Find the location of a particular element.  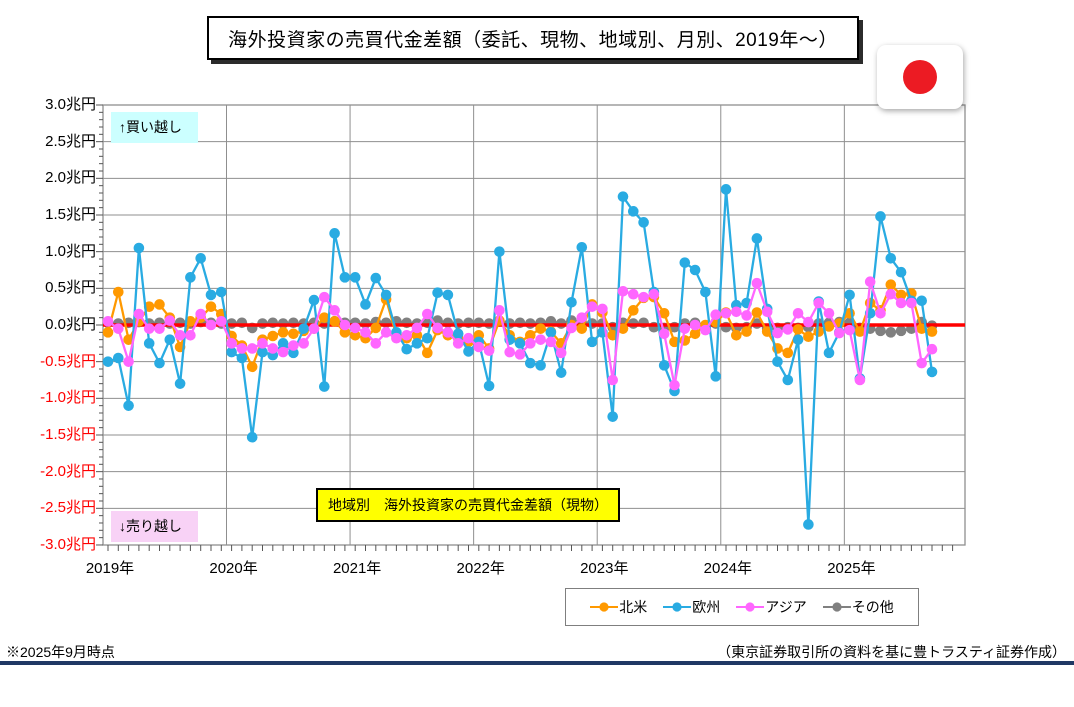

japan-flag-icon is located at coordinates (920, 77).